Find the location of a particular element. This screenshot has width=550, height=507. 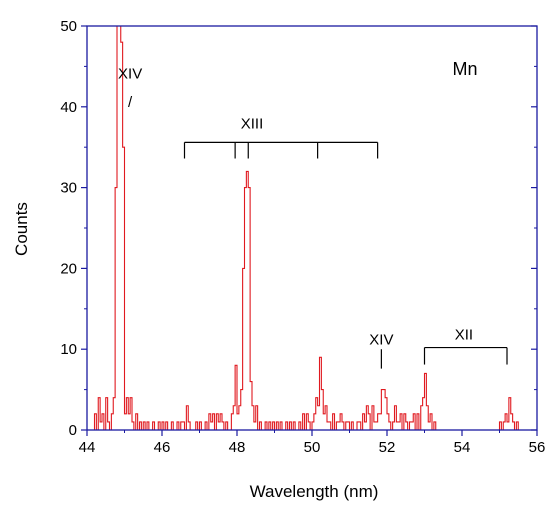

x-axis-title: Wavelength (nm) is located at coordinates (314, 491).